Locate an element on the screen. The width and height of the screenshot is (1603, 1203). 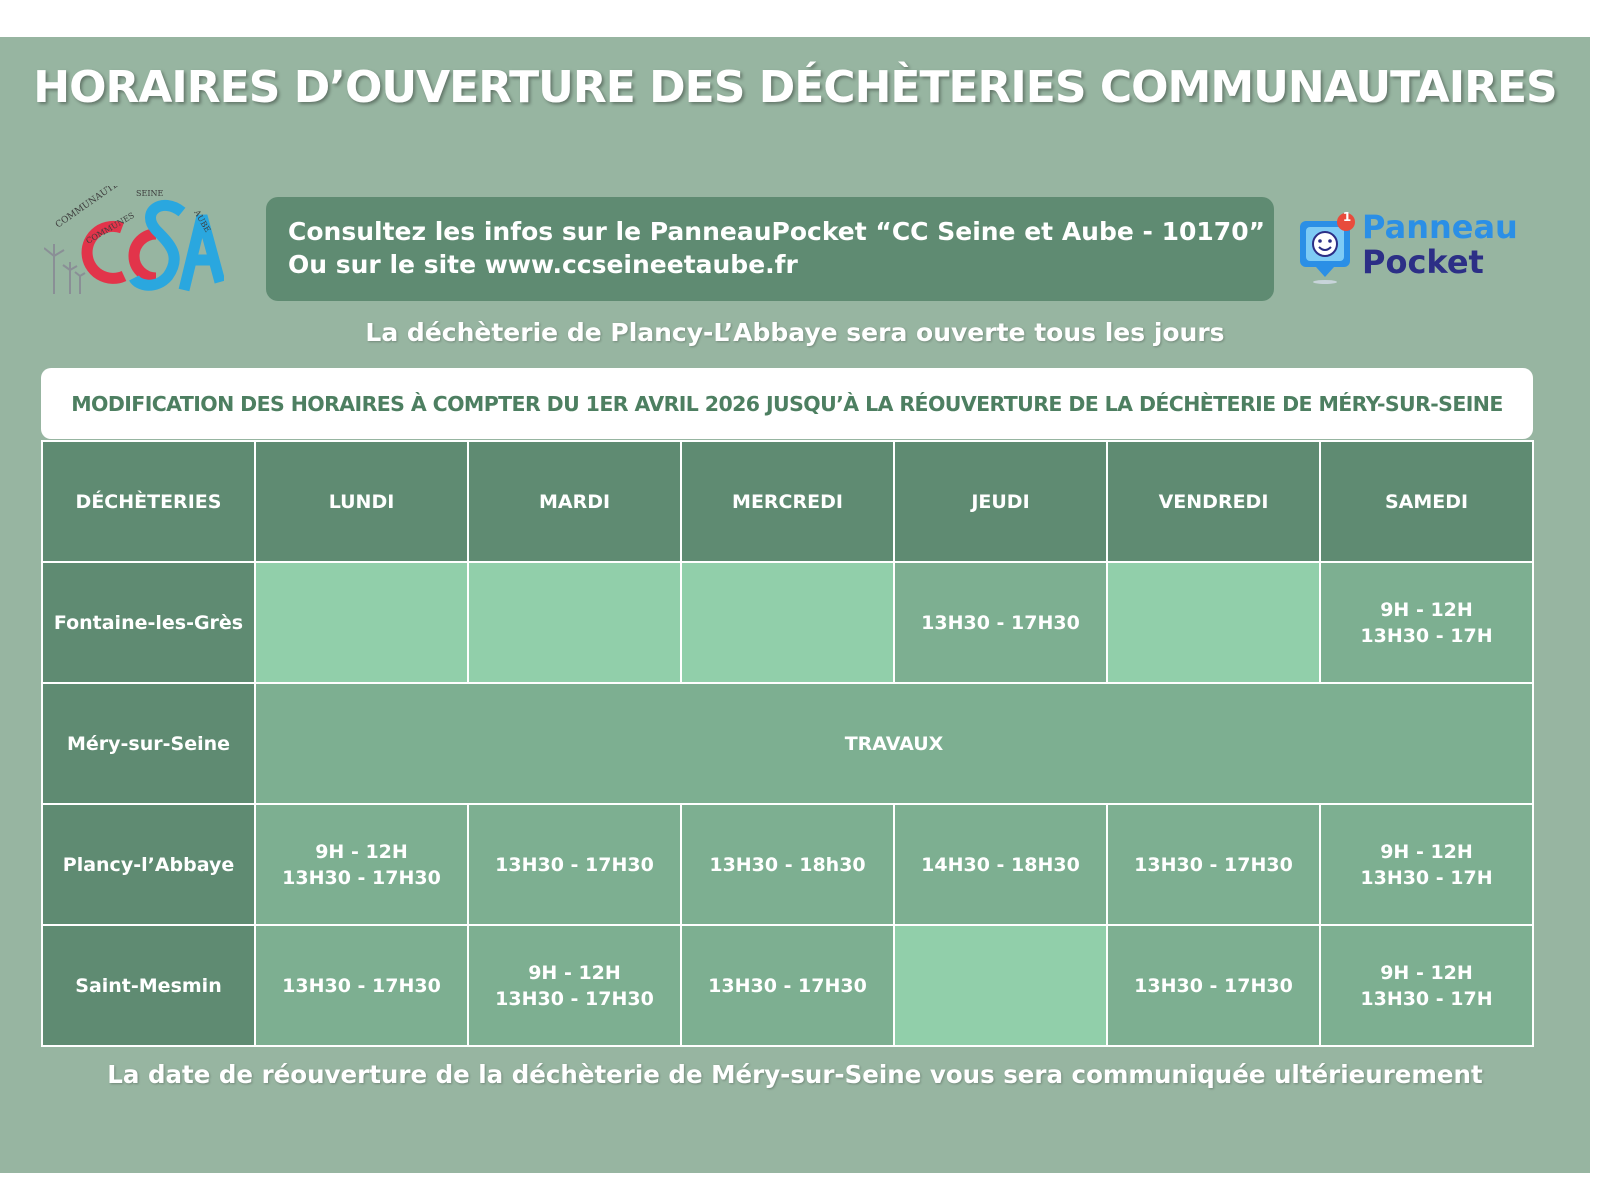
column-header-vendredi: VENDREDI is located at coordinates (1213, 501).